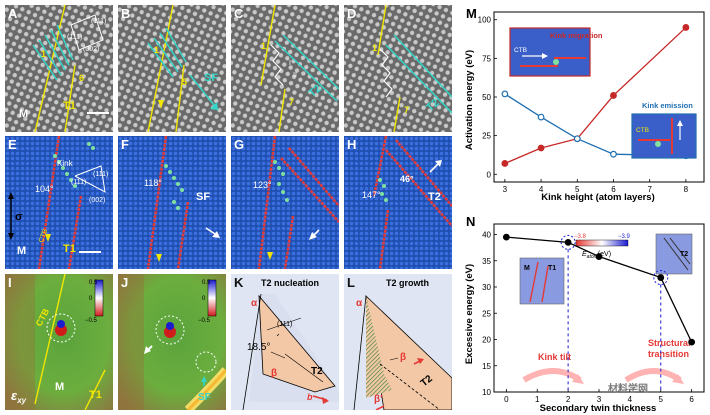  What do you see at coordinates (359, 303) in the screenshot?
I see `panel-l-alpha: α` at bounding box center [359, 303].